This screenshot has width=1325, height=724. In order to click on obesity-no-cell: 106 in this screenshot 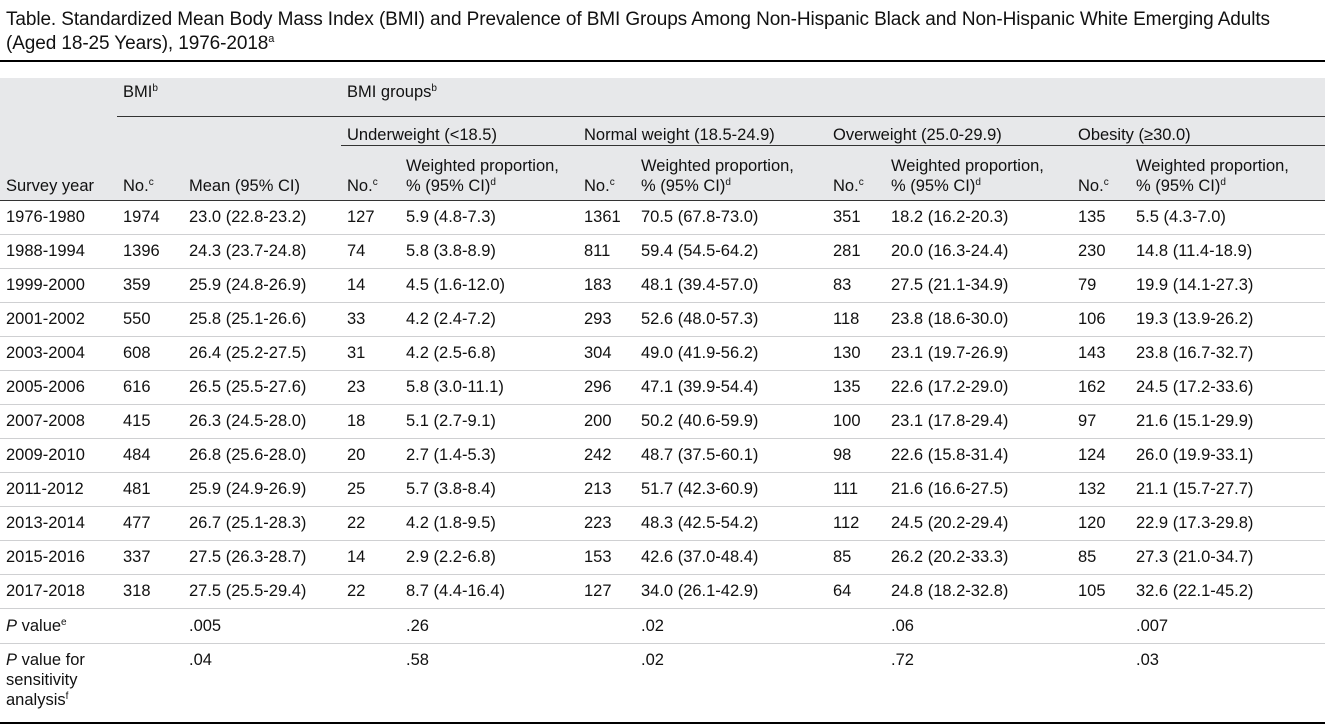, I will do `click(1101, 319)`.